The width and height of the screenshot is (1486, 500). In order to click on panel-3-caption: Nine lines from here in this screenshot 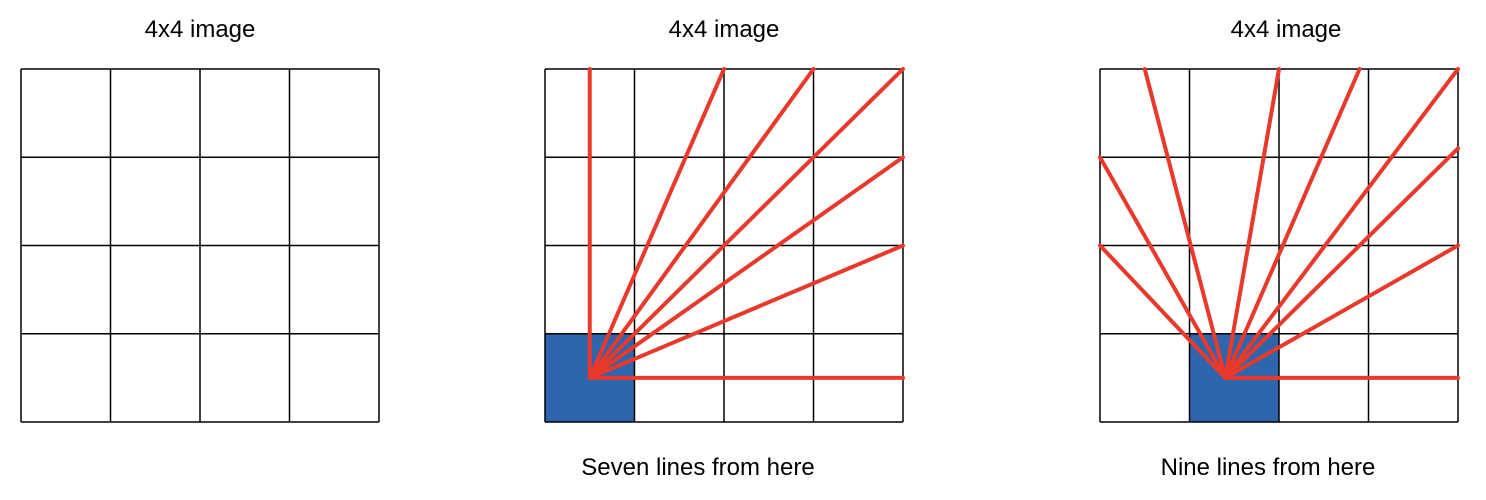, I will do `click(1268, 467)`.